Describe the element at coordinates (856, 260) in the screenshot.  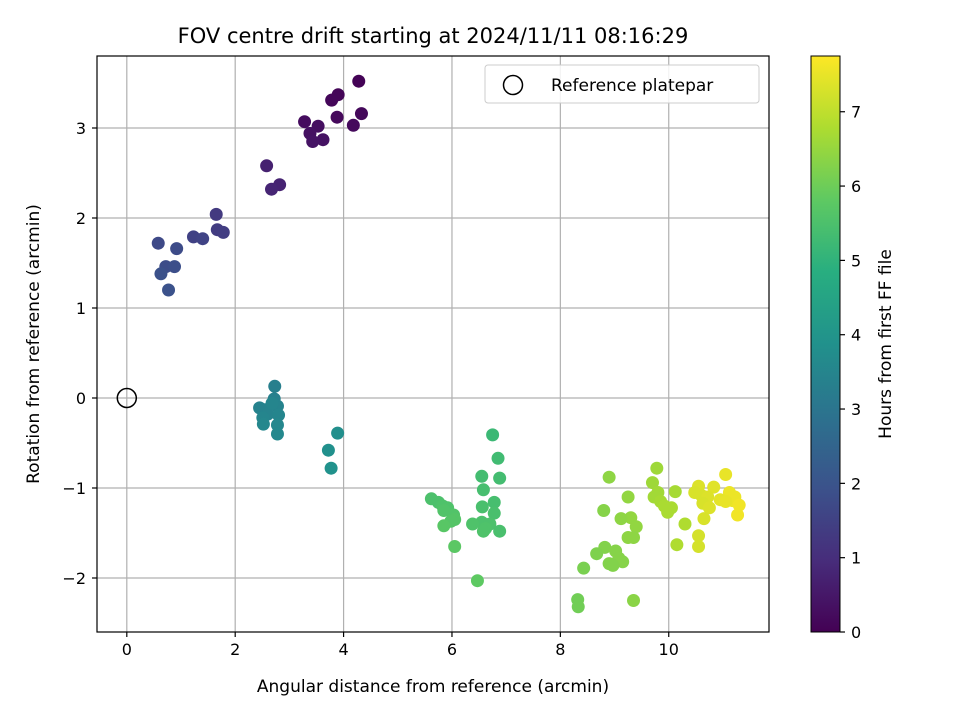
I see `colorbar-tick-label: 5` at that location.